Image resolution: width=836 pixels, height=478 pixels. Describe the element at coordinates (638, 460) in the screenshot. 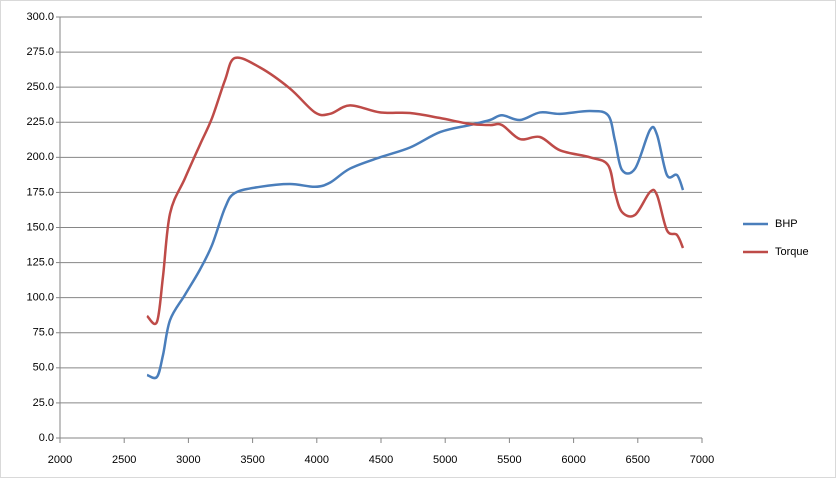

I see `x-tick-label: 6500` at that location.